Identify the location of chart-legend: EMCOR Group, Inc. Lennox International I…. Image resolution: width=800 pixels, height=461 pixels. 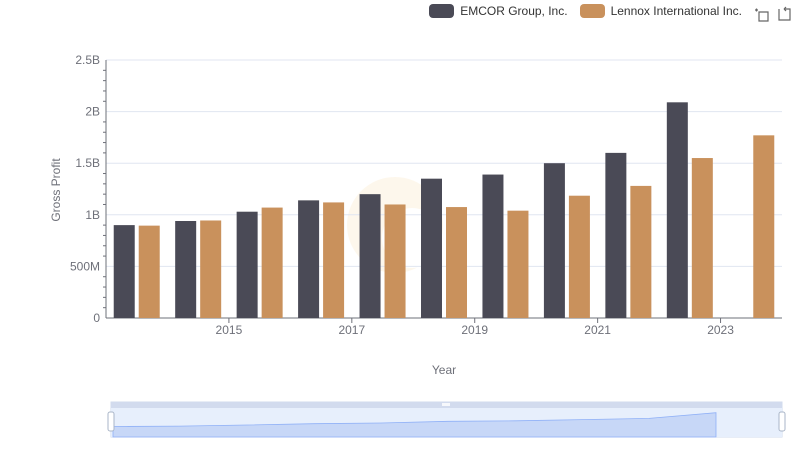
(585, 11).